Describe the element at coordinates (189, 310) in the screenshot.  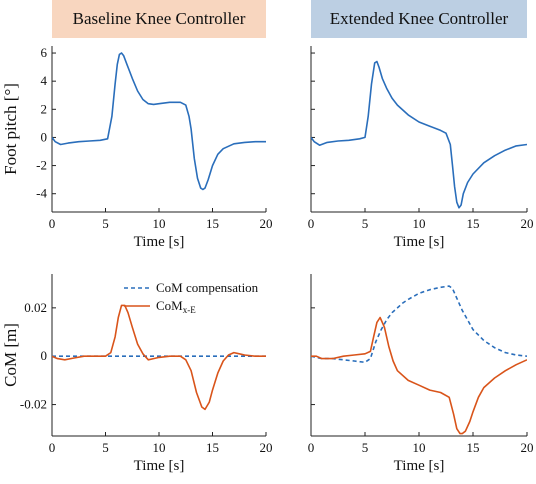
I see `legend-subscript: x-E` at that location.